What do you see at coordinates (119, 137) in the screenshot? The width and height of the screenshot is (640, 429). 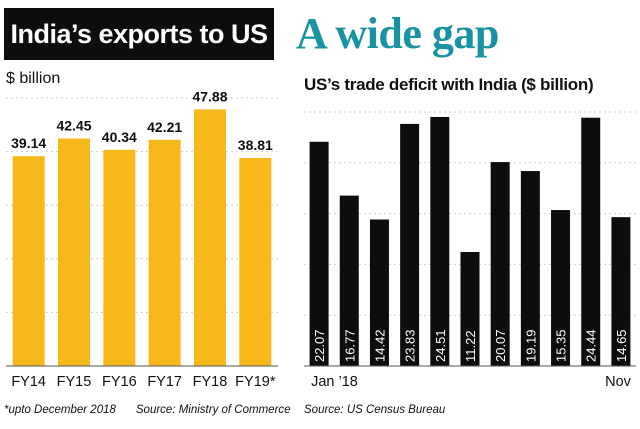 I see `exports-value-label: 40.34` at bounding box center [119, 137].